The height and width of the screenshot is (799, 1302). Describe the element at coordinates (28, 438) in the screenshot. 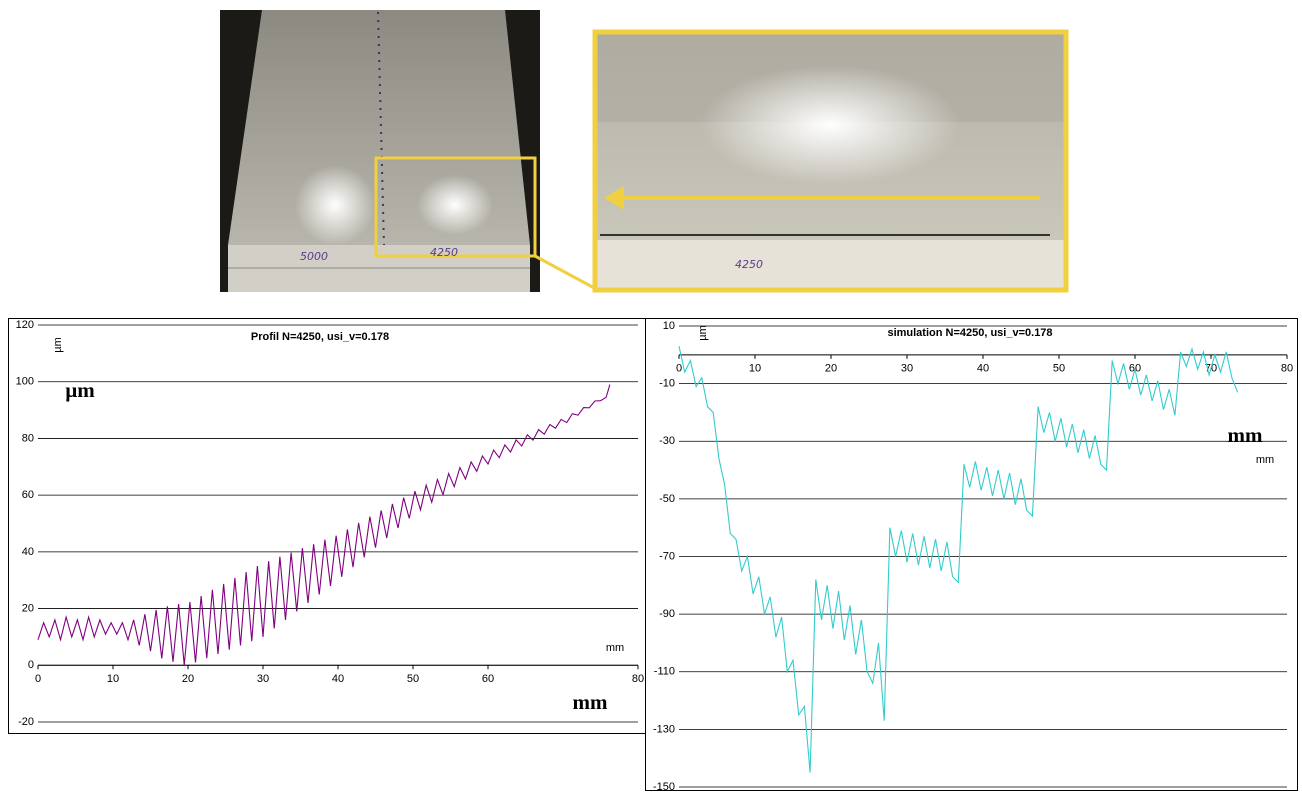

I see `y-tick-label: 80` at that location.